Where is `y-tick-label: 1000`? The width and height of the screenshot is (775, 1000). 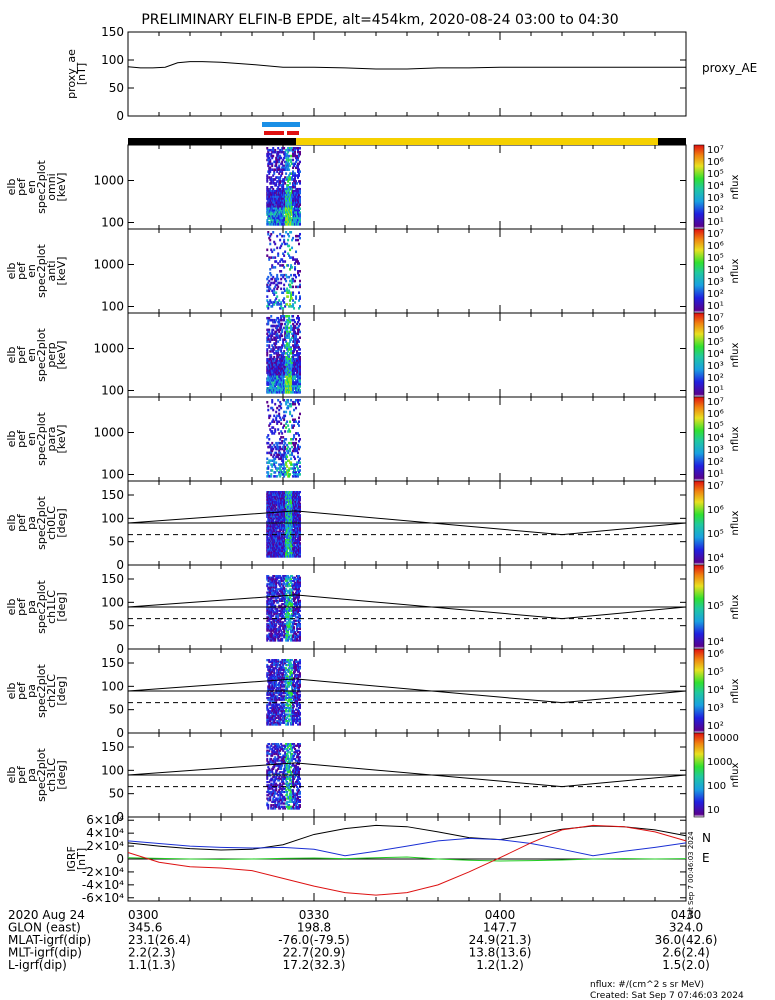 y-tick-label: 1000 is located at coordinates (108, 432).